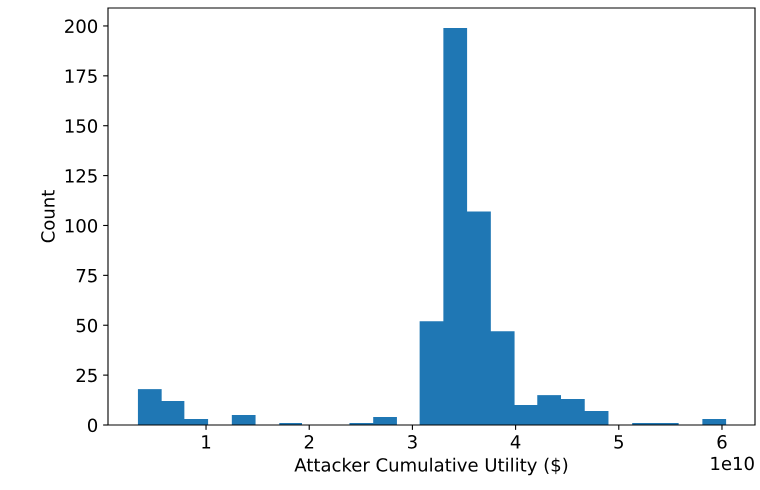 The width and height of the screenshot is (760, 490). What do you see at coordinates (618, 442) in the screenshot?
I see `x-tick-label: 5` at bounding box center [618, 442].